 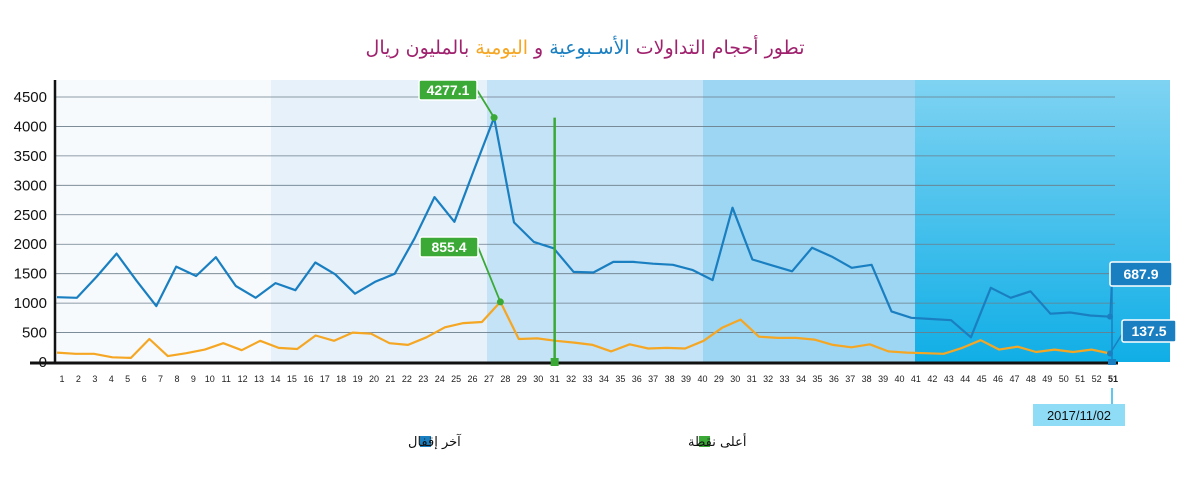 What do you see at coordinates (717, 441) in the screenshot?
I see `legend-label-peak: أعلى نقطة` at bounding box center [717, 441].